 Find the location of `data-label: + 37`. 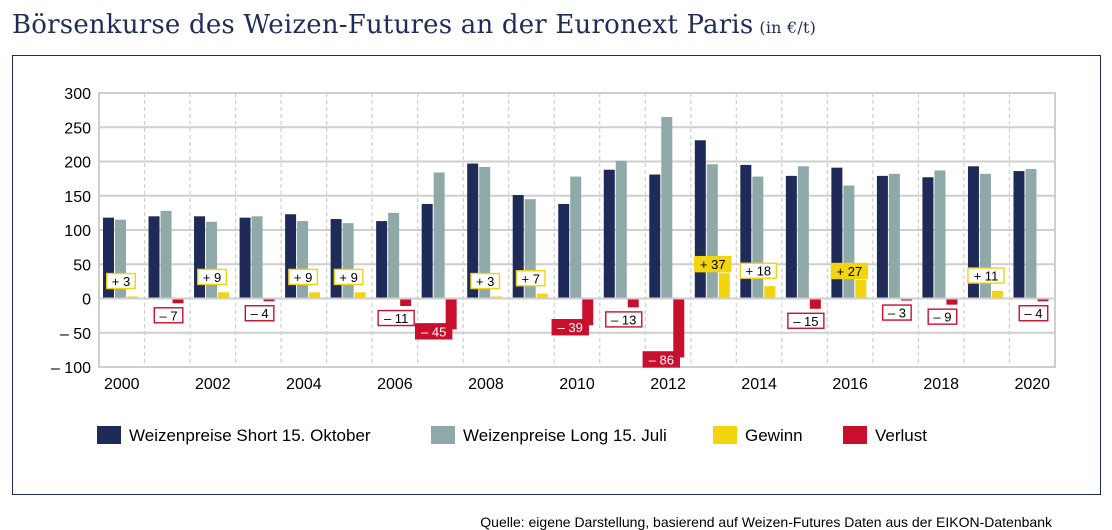

data-label: + 37 is located at coordinates (713, 264).